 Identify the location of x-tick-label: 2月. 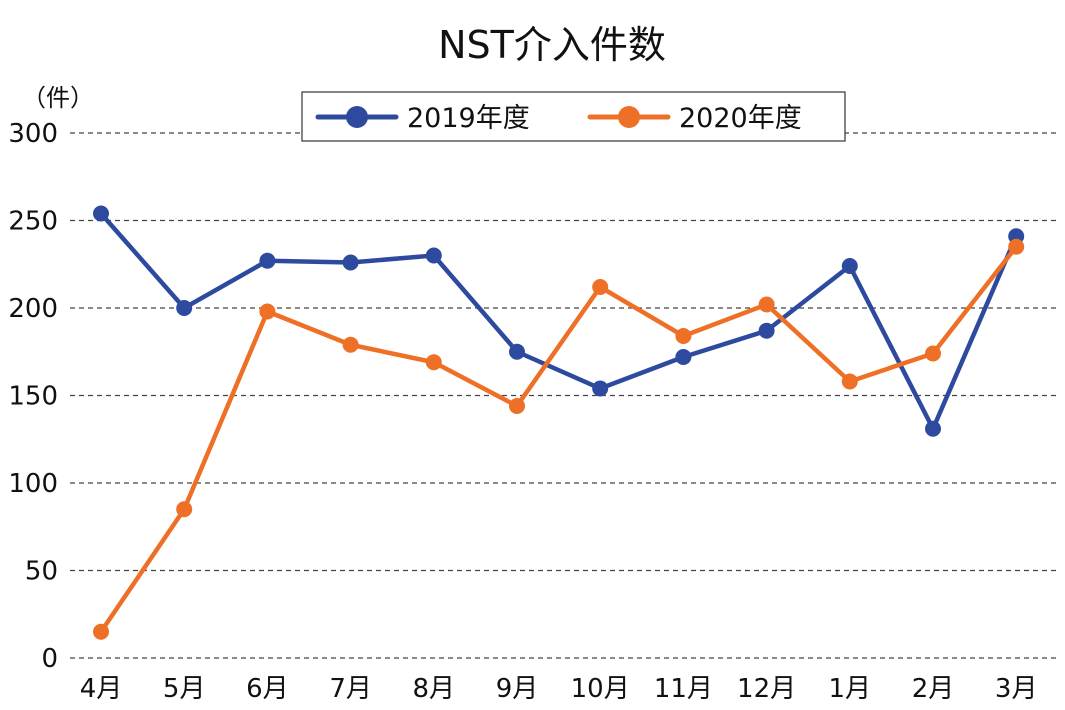
(933, 689).